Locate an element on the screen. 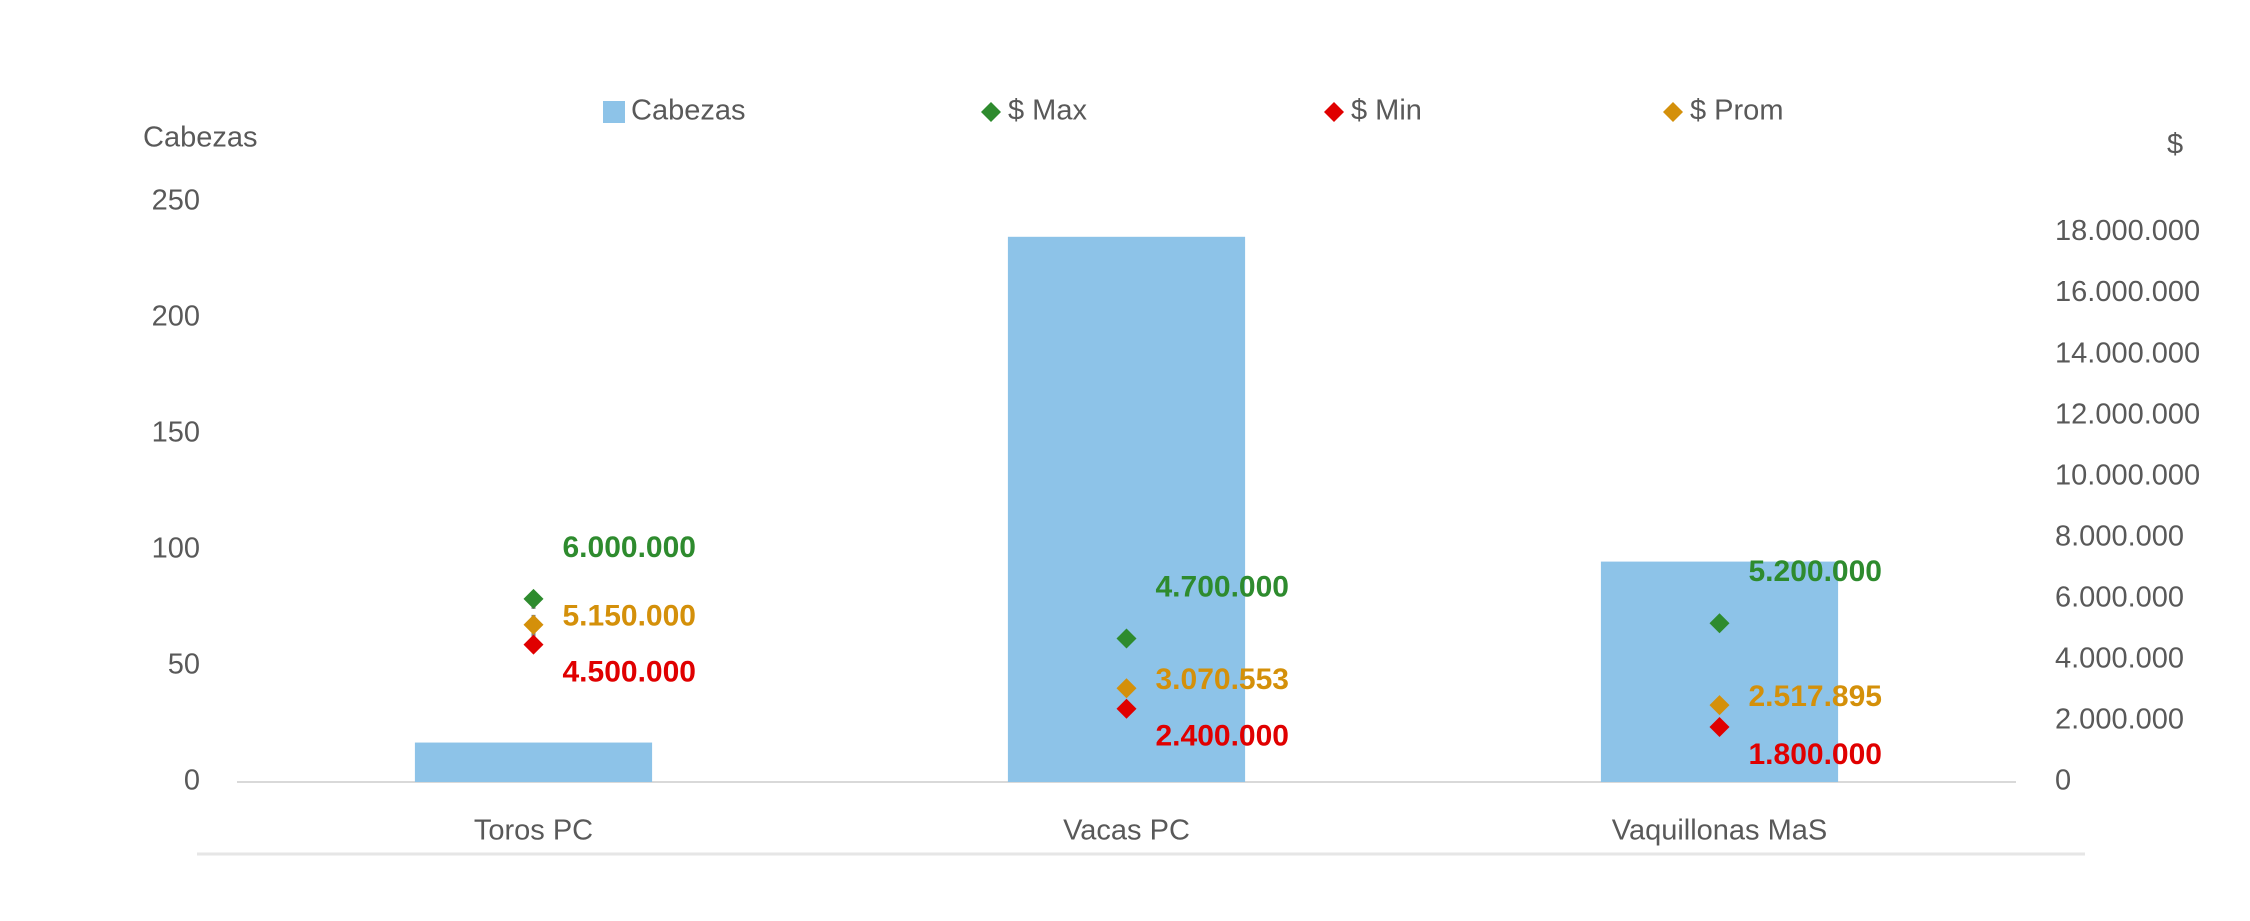 Image resolution: width=2250 pixels, height=921 pixels. y2-tick-label: 2.000.000 is located at coordinates (2119, 720).